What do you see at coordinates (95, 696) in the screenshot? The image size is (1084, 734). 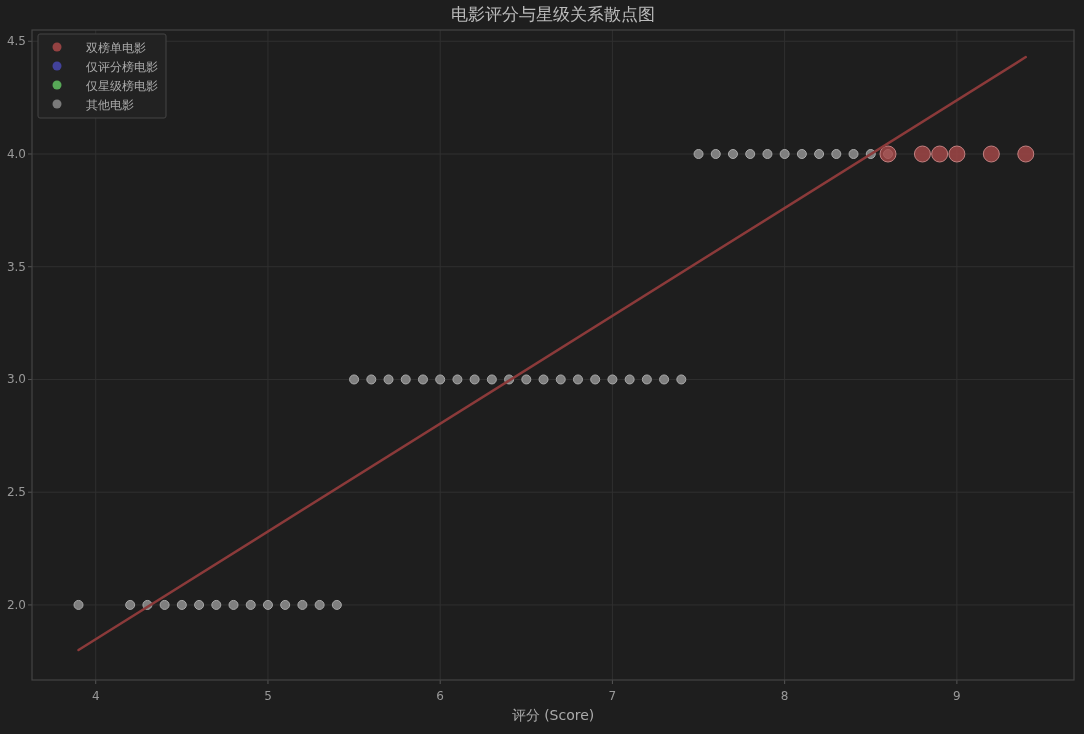 I see `x-tick-label: 4` at bounding box center [95, 696].